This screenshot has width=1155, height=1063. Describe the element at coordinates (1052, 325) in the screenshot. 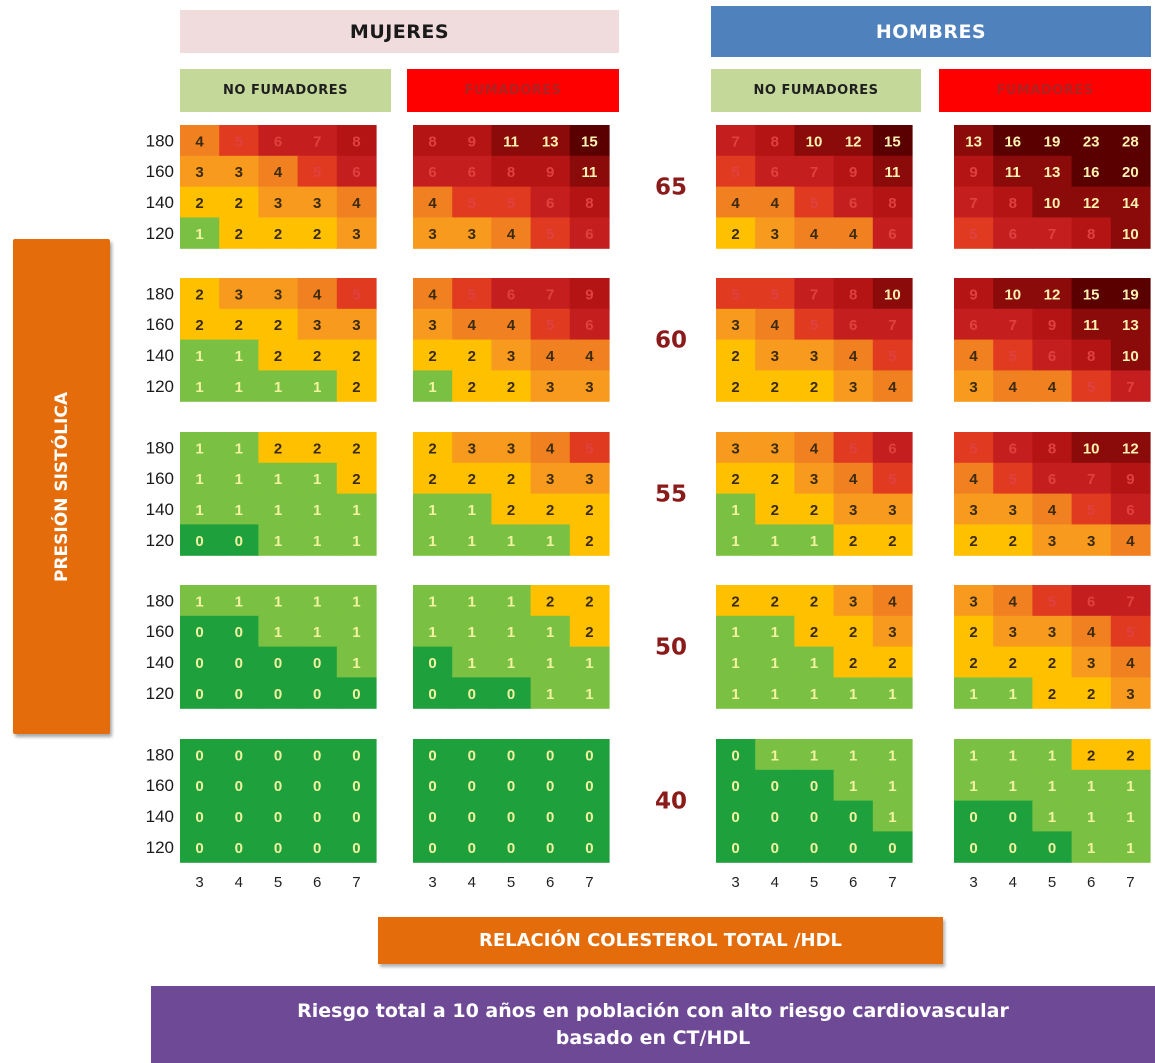

I see `cell-value-label: 9` at that location.